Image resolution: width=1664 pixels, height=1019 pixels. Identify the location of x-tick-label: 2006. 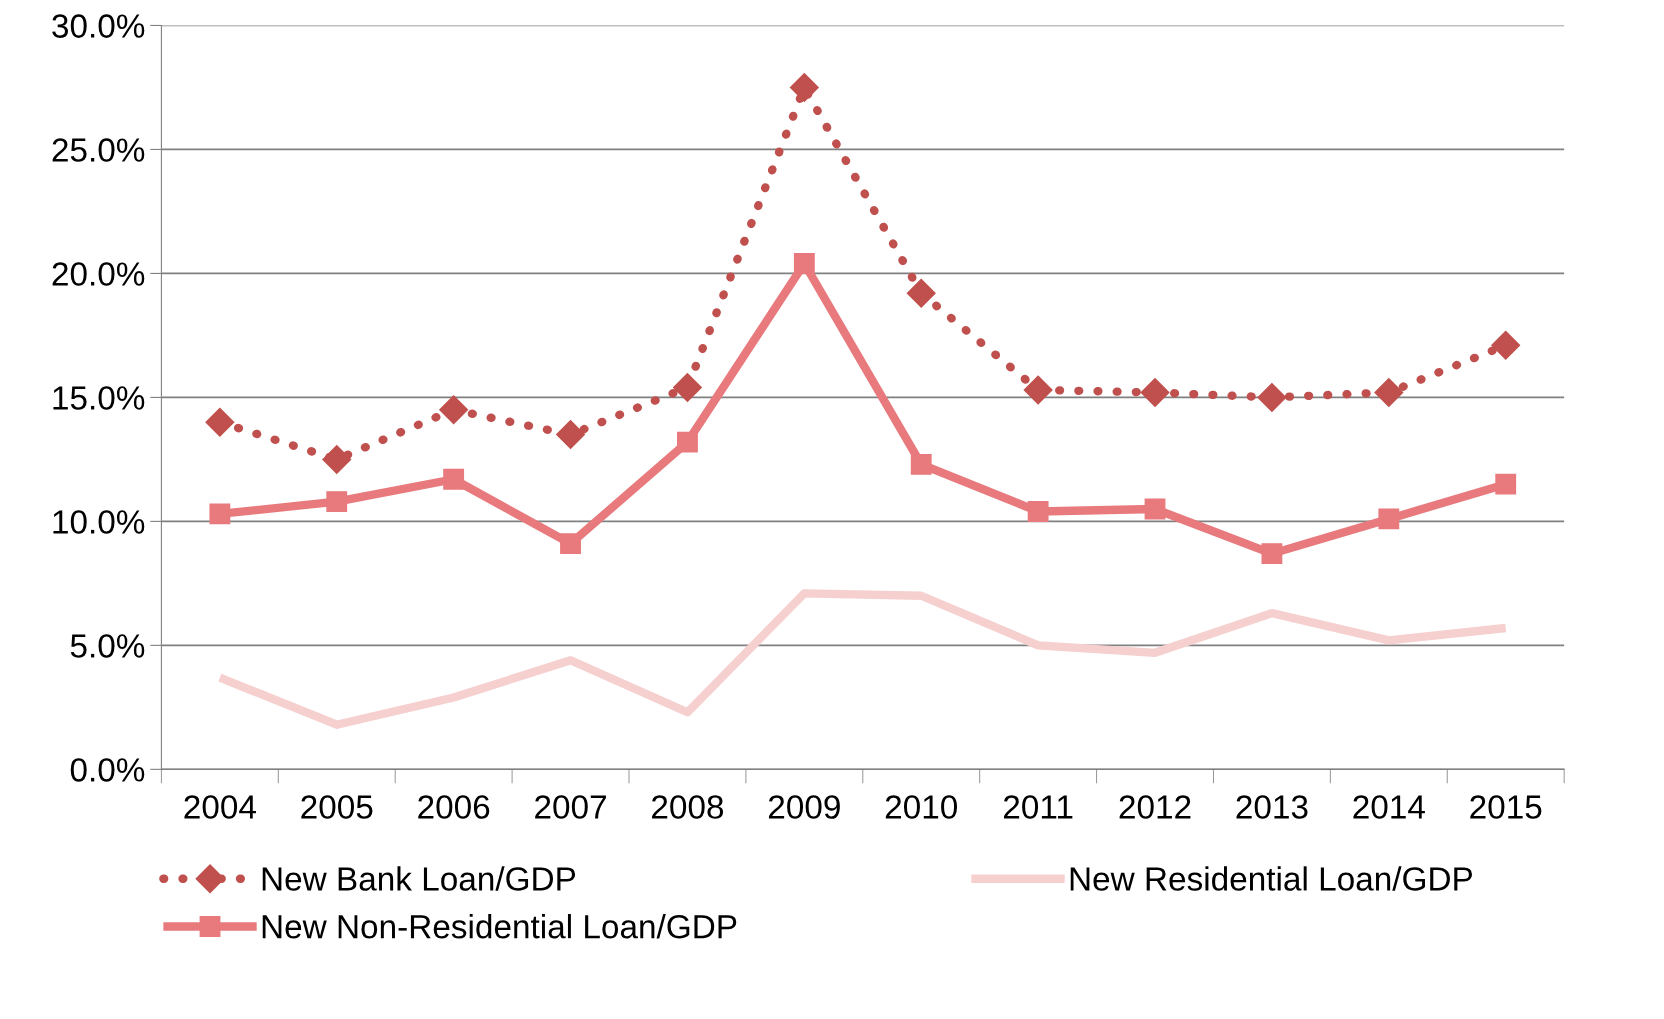
(454, 807).